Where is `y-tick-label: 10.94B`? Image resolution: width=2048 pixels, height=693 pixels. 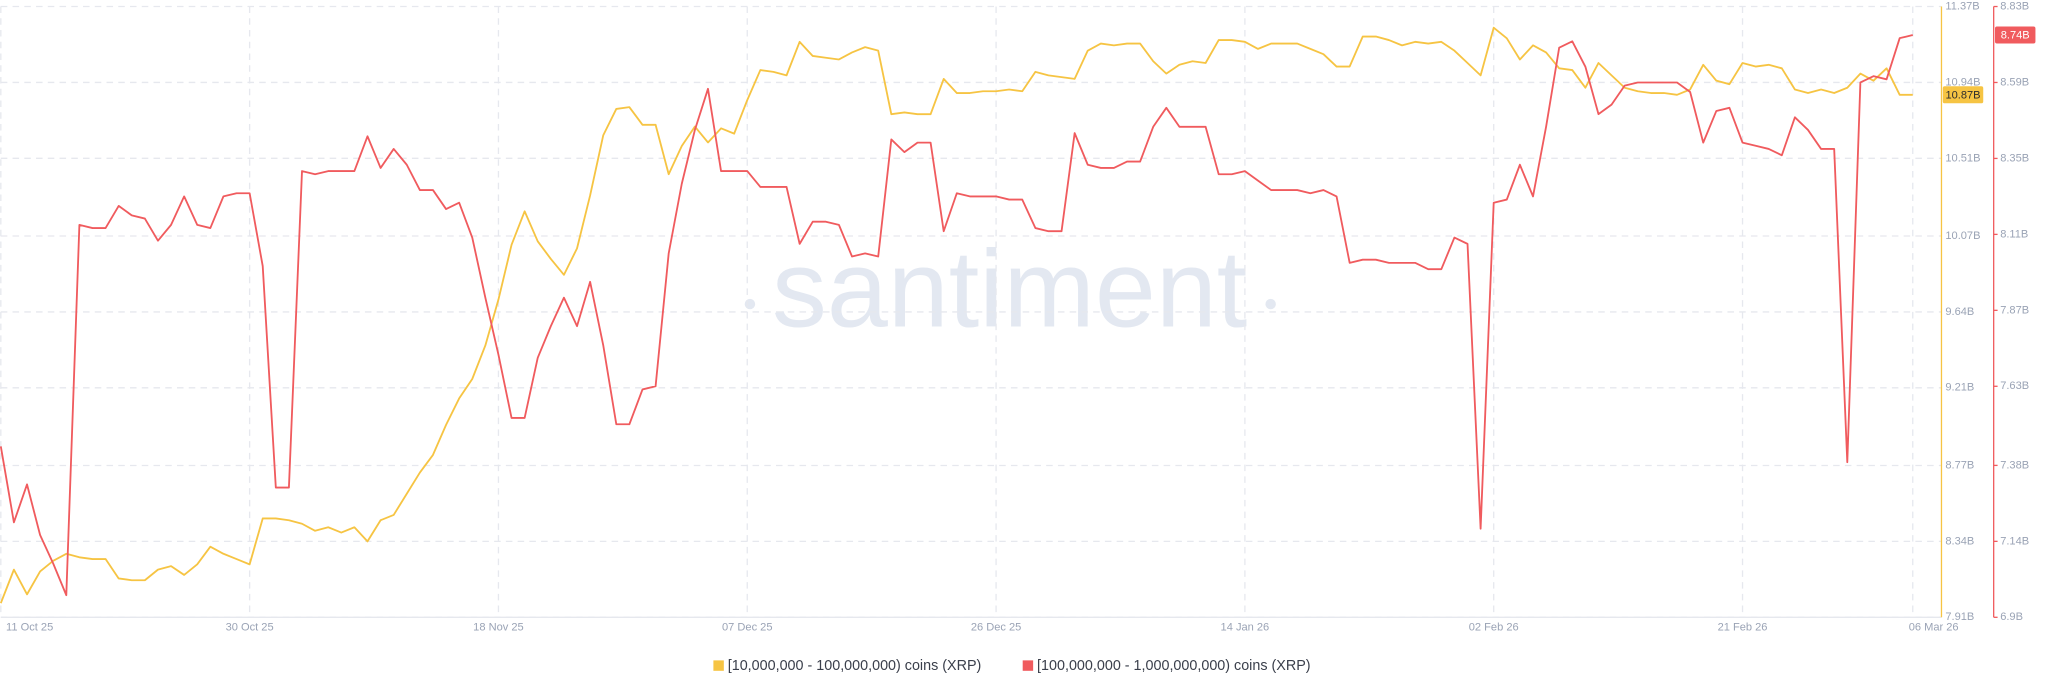
y-tick-label: 10.94B is located at coordinates (1962, 82).